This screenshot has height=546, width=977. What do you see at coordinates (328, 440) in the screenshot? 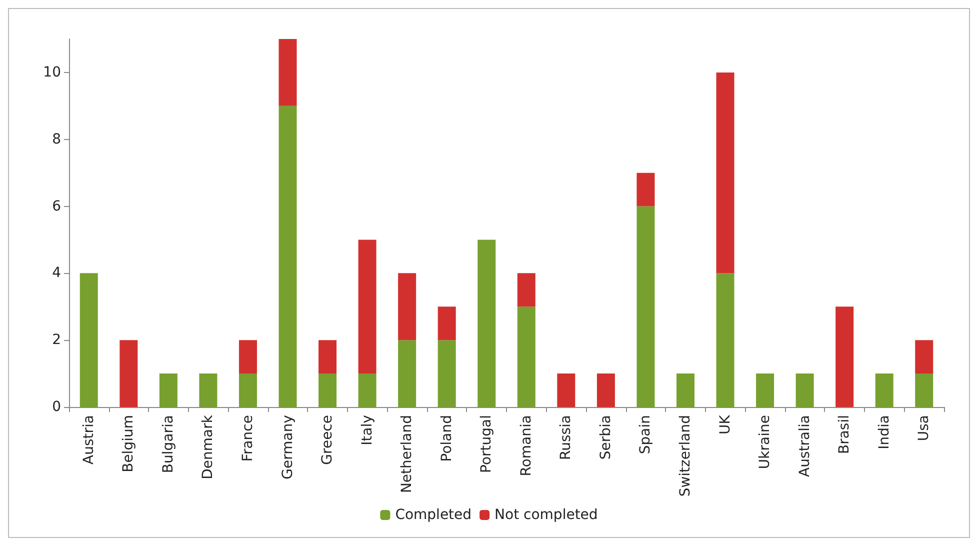
I see `x-tick-label: Greece` at bounding box center [328, 440].